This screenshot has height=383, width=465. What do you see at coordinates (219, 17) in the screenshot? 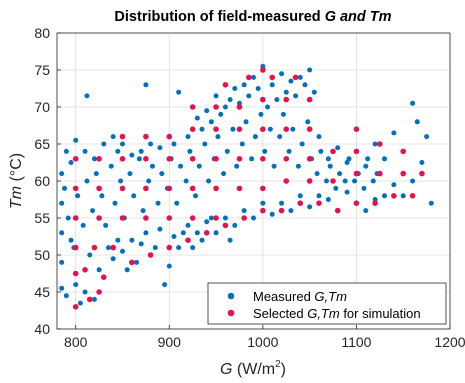
I see `chart-title-prefix: Distribution of field-measured` at bounding box center [219, 17].